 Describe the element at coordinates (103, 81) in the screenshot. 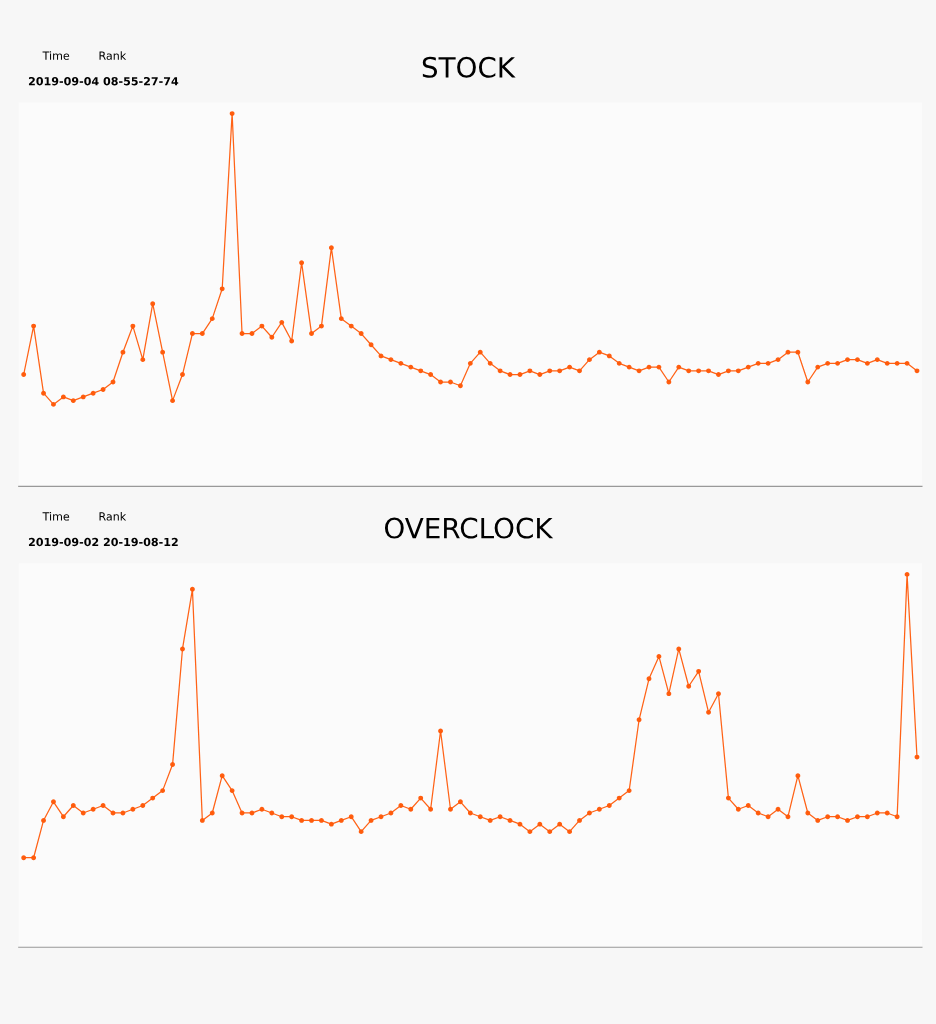

I see `text: 2019-09-04 08-55-27-74` at that location.